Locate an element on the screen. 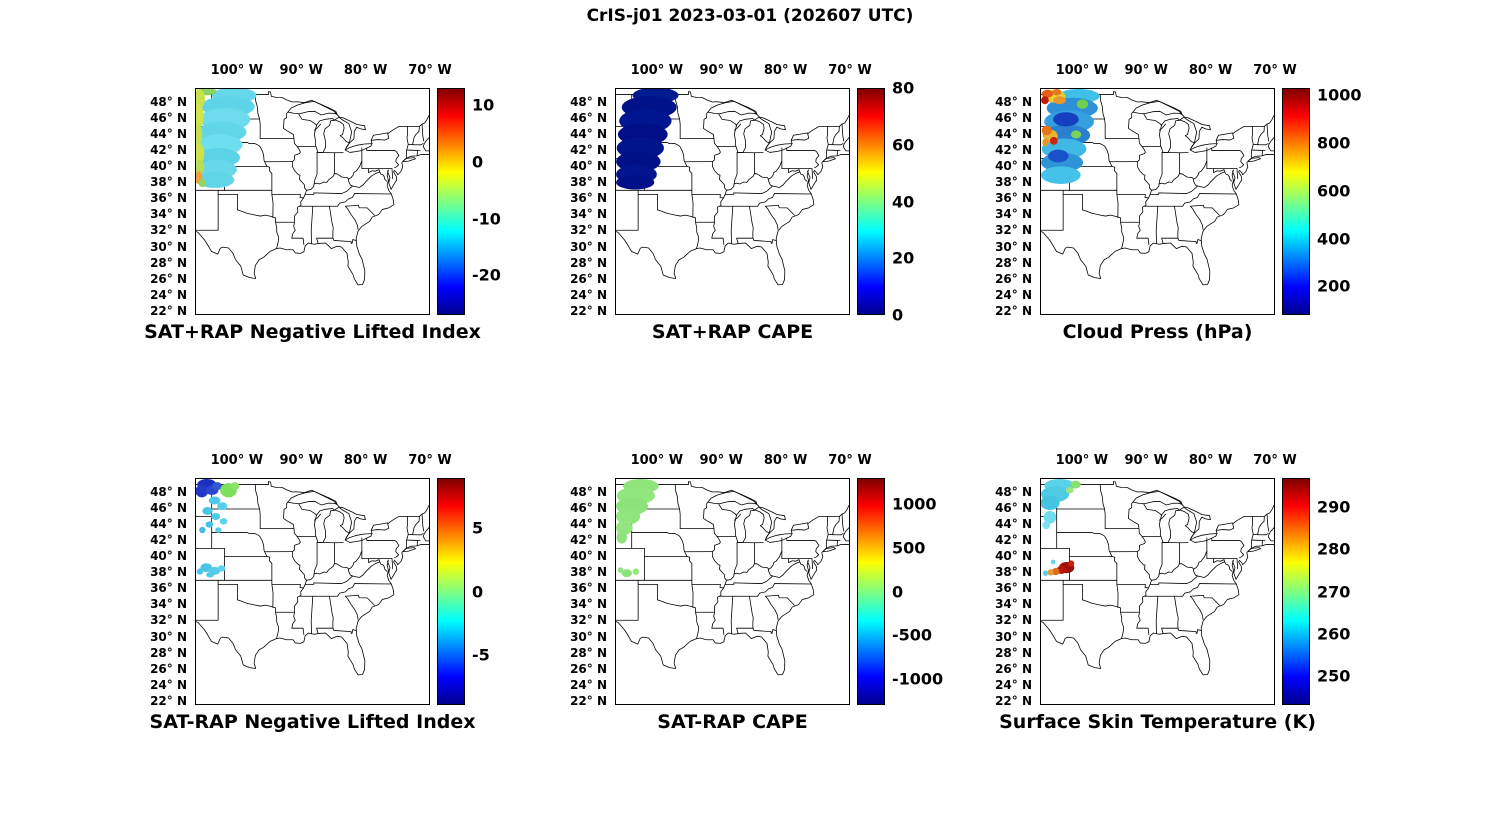 The height and width of the screenshot is (825, 1500). colorbar-tick-label: -500 is located at coordinates (912, 635).